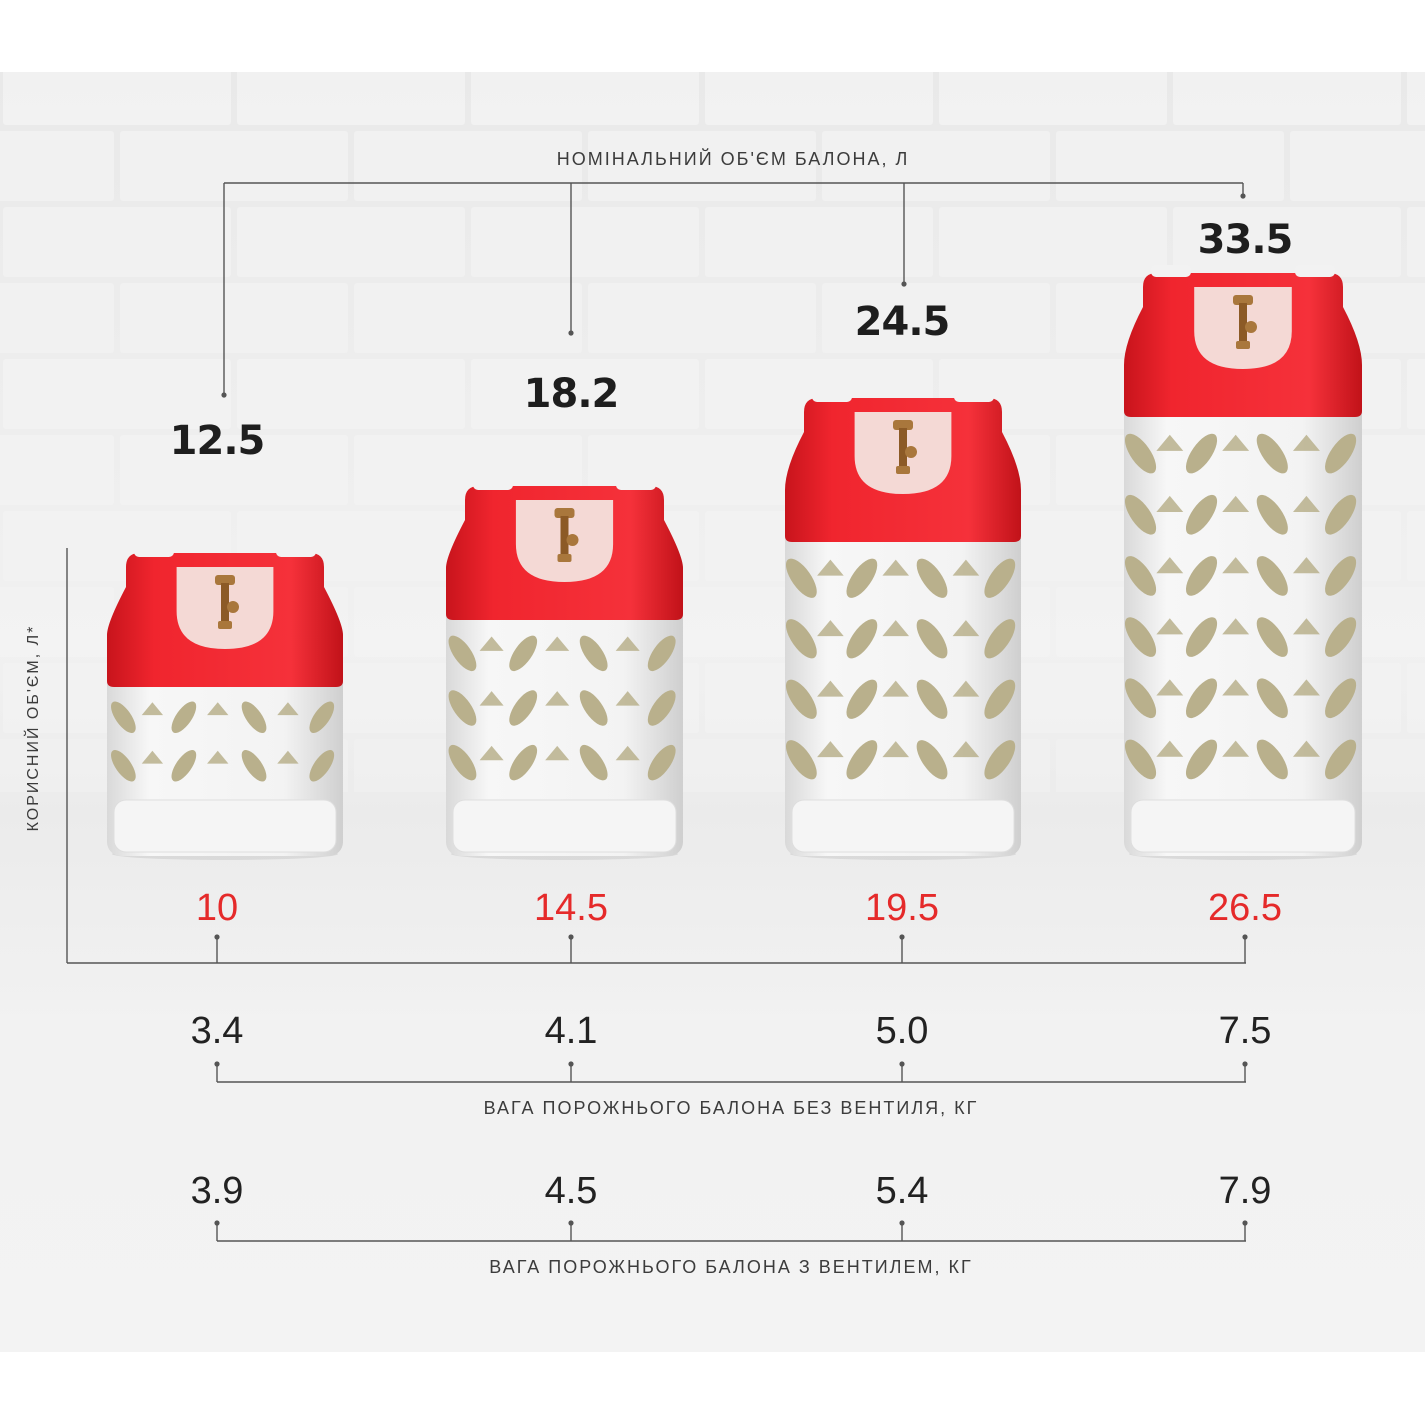  Describe the element at coordinates (1245, 908) in the screenshot. I see `useful-volume-value: 26.5` at that location.